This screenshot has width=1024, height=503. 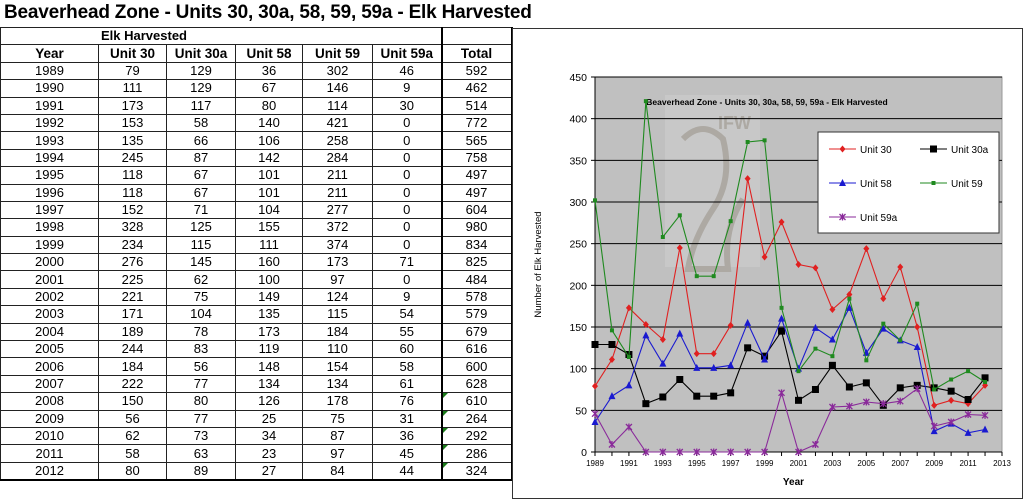 I want to click on value-cell: 76, so click(x=407, y=401).